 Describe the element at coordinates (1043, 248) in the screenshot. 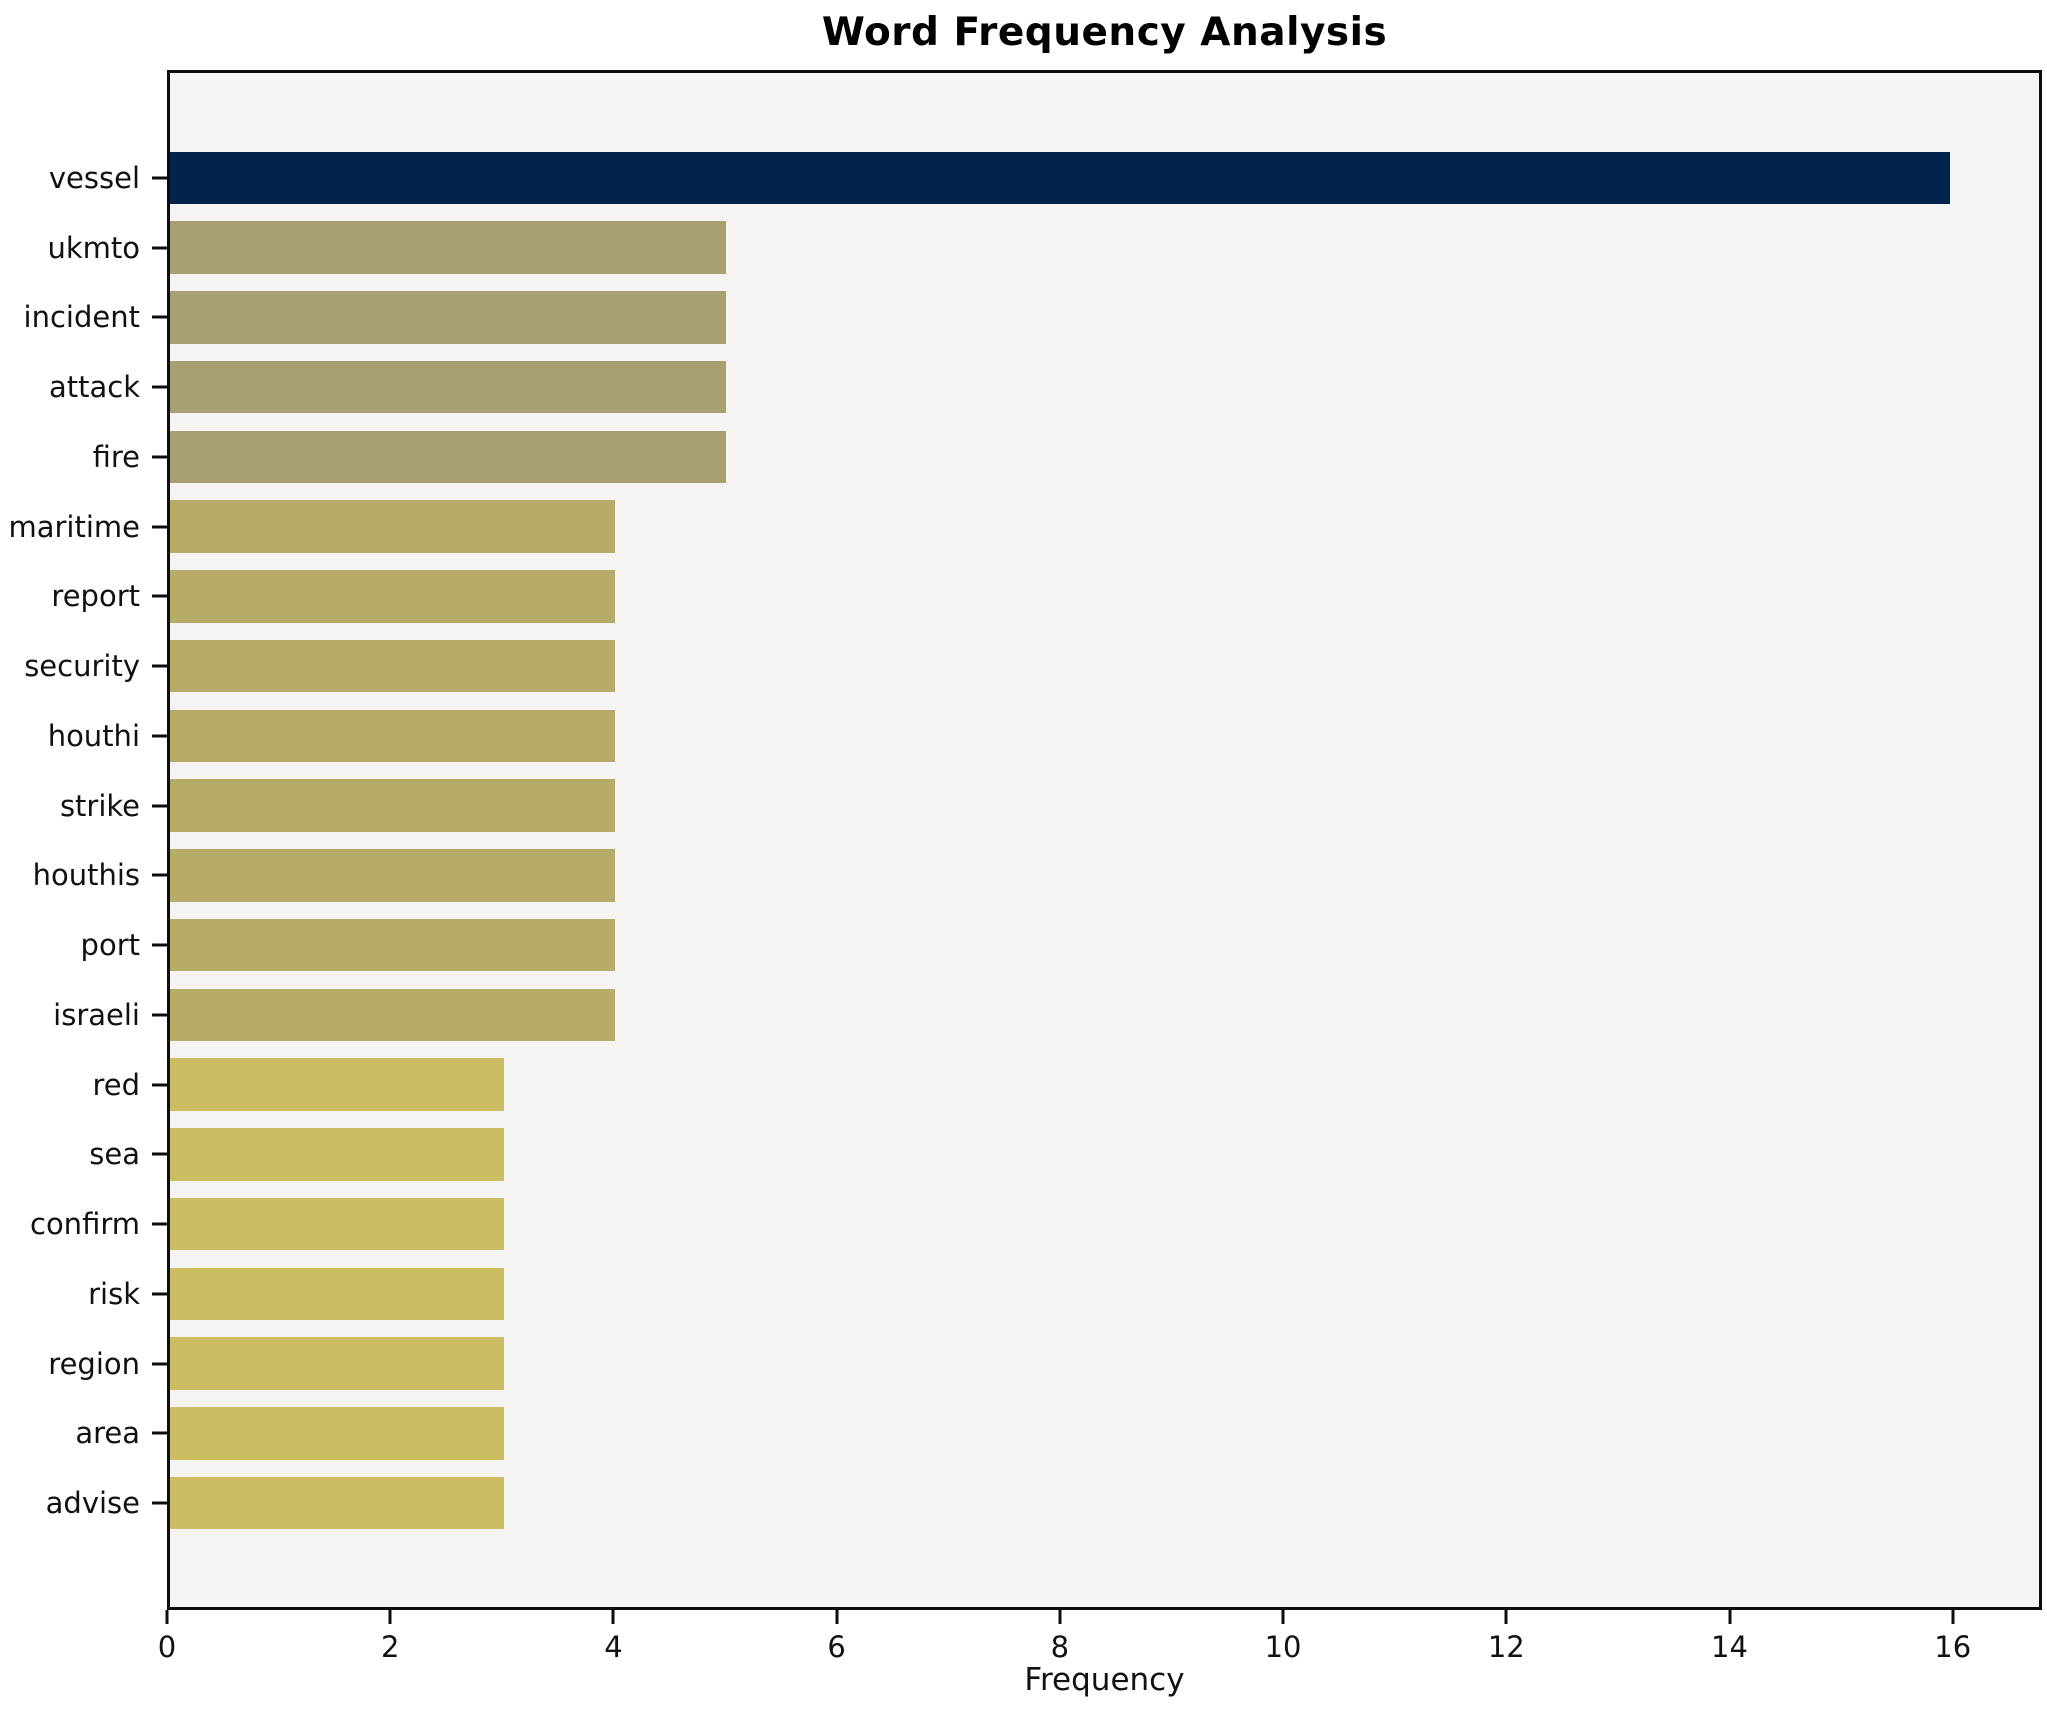

I see `bar-row: ukmto` at that location.